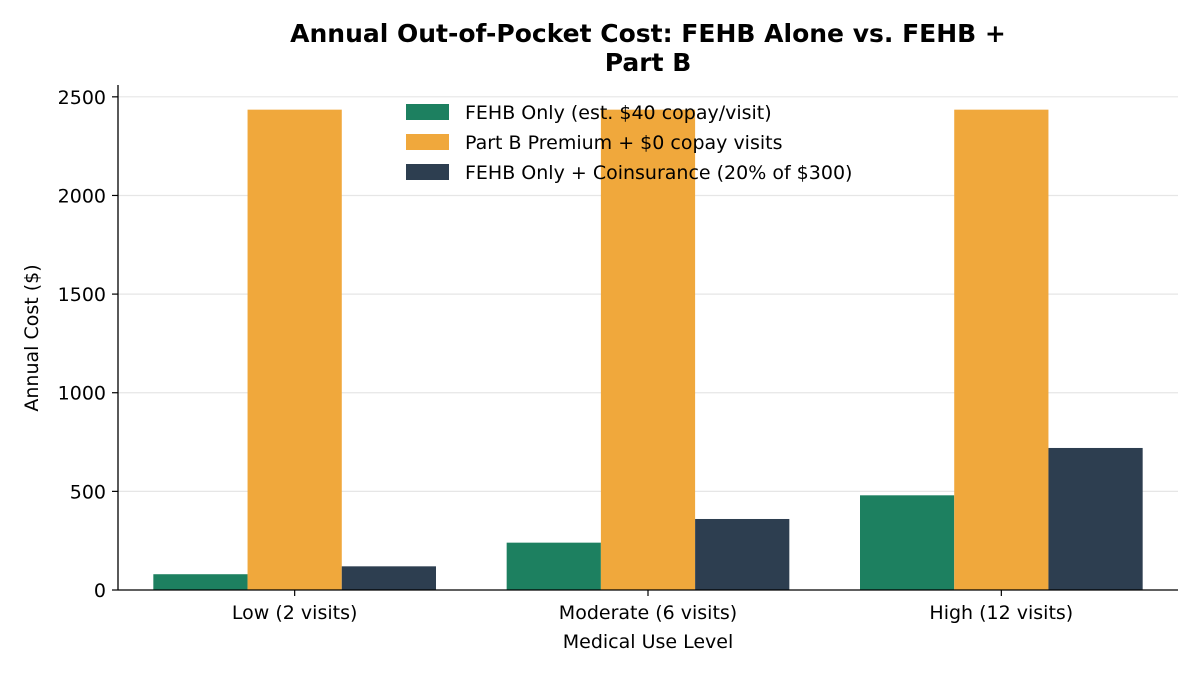 The image size is (1200, 675). I want to click on y-tick-label: 0, so click(100, 591).